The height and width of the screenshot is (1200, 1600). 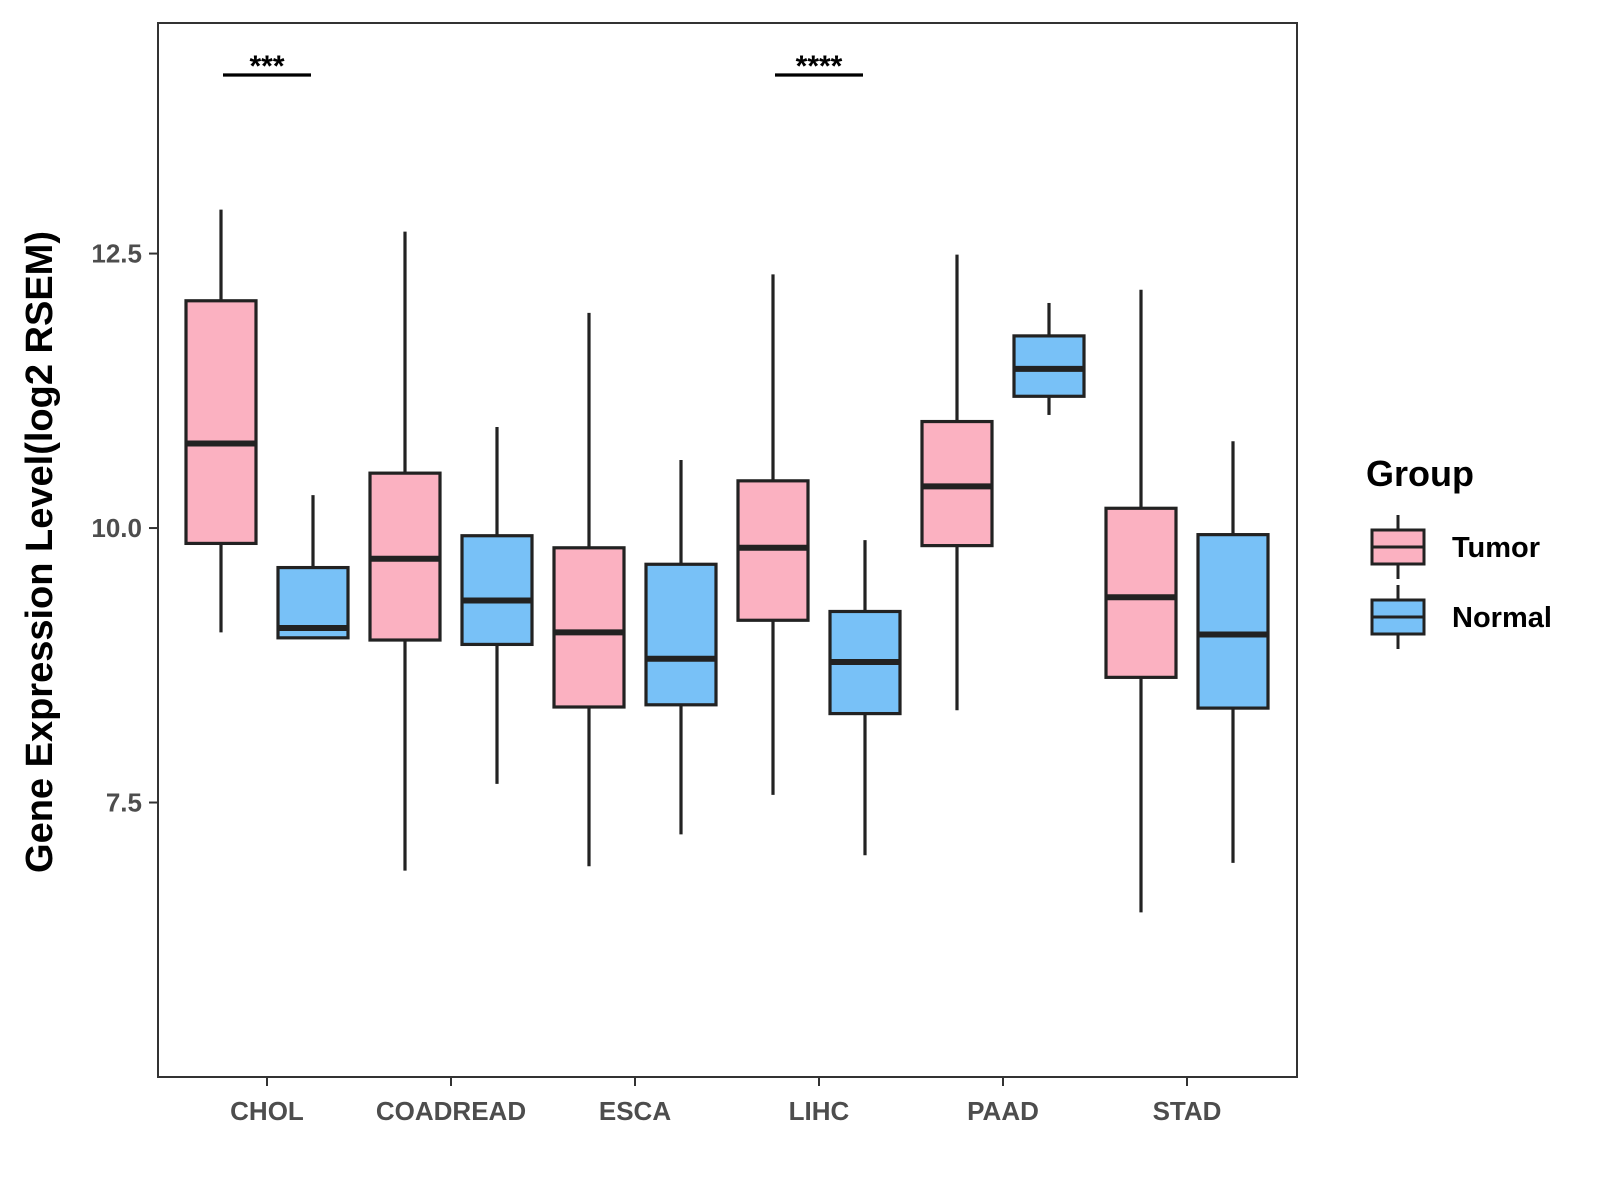 What do you see at coordinates (957, 482) in the screenshot?
I see `box-tumor-paad` at bounding box center [957, 482].